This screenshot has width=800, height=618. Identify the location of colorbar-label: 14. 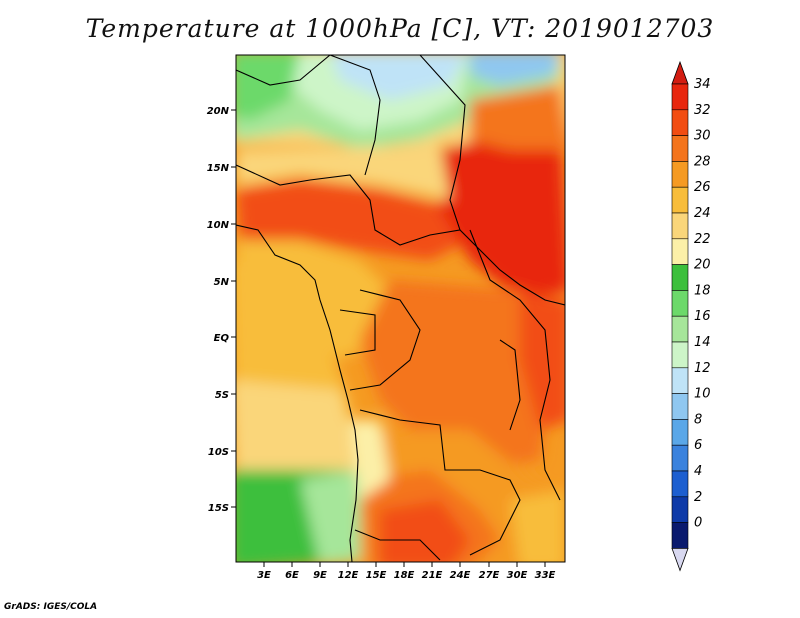
(702, 342).